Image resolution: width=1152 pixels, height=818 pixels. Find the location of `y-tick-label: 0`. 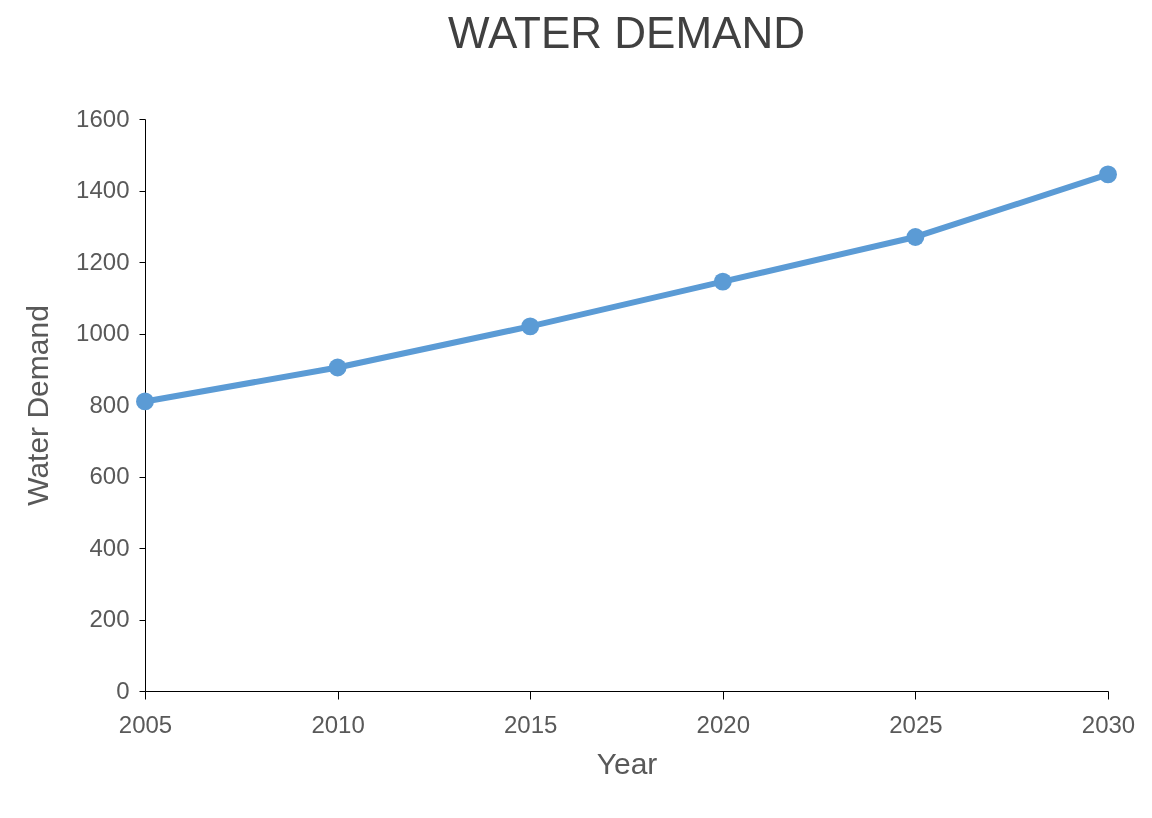

y-tick-label: 0 is located at coordinates (123, 690).